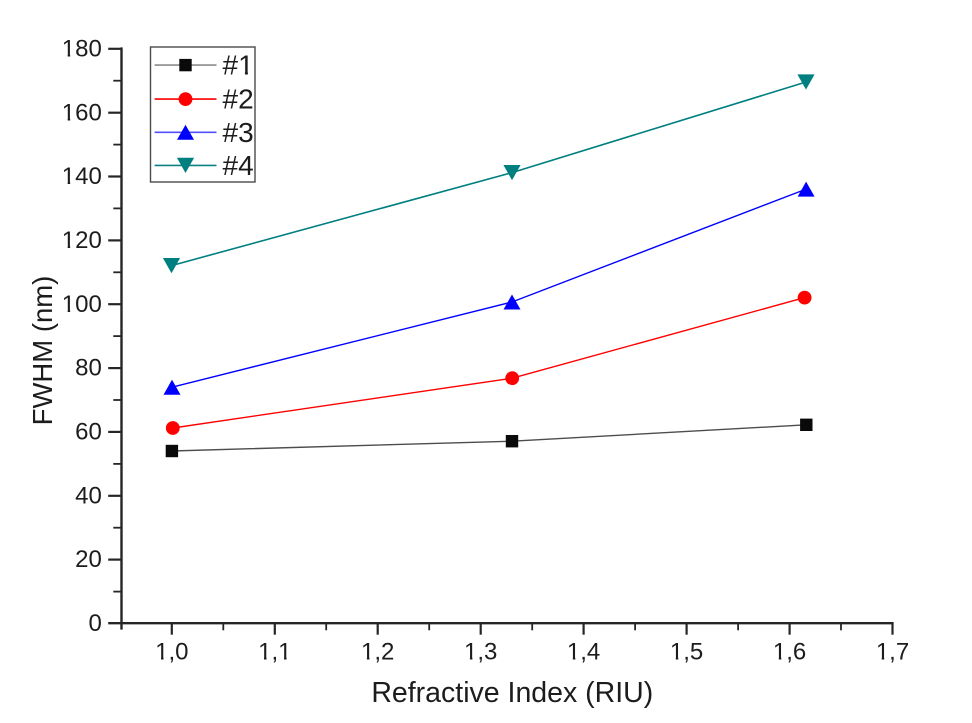  What do you see at coordinates (94, 623) in the screenshot?
I see `svg-text: 0` at bounding box center [94, 623].